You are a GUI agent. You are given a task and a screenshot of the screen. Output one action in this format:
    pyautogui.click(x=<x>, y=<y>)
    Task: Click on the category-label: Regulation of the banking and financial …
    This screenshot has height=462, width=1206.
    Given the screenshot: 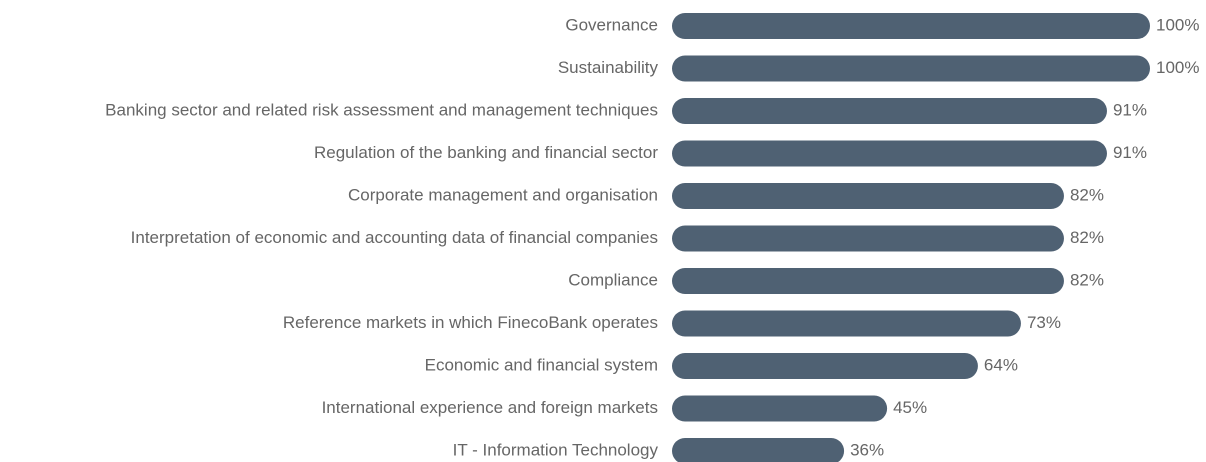 What is the action you would take?
    pyautogui.click(x=486, y=152)
    